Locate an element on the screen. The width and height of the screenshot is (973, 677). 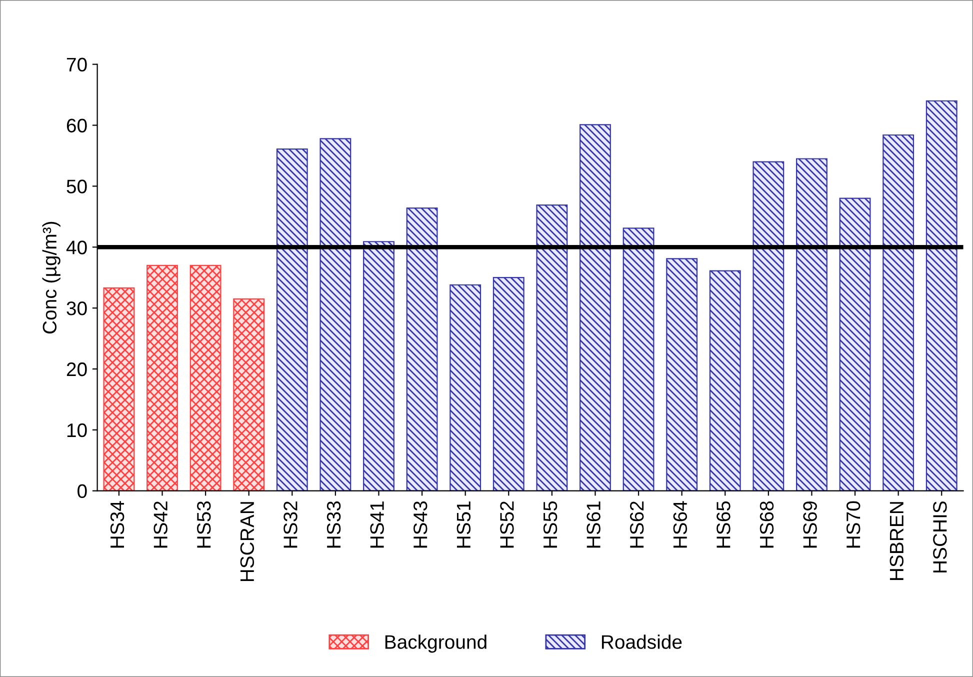
y-tick-label: 70 is located at coordinates (76, 65).